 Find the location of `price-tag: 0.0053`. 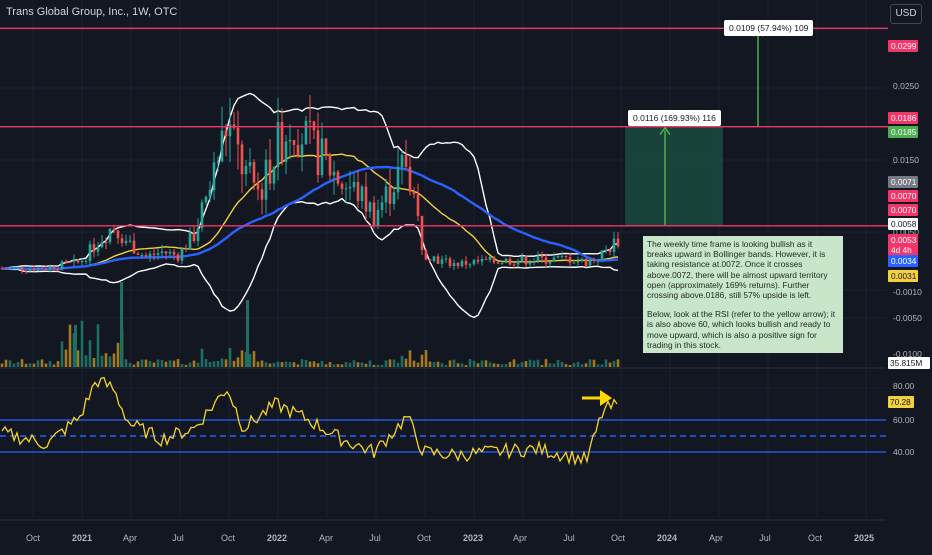

price-tag: 0.0053 is located at coordinates (903, 240).